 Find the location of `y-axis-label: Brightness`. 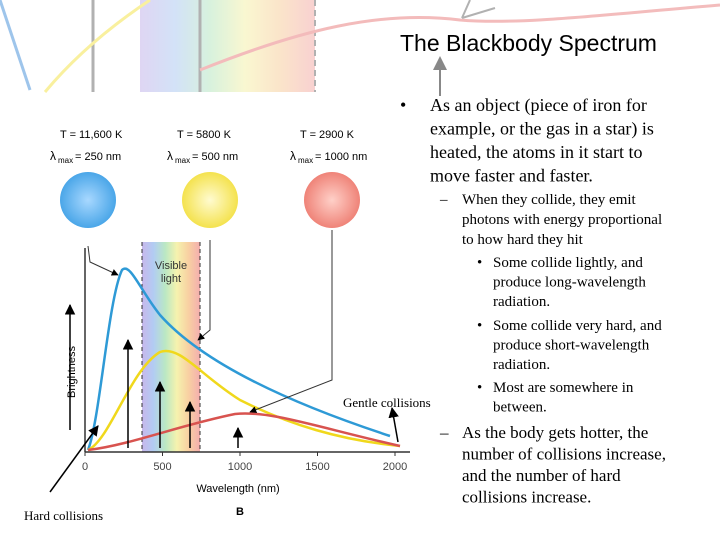

y-axis-label: Brightness is located at coordinates (72, 372).